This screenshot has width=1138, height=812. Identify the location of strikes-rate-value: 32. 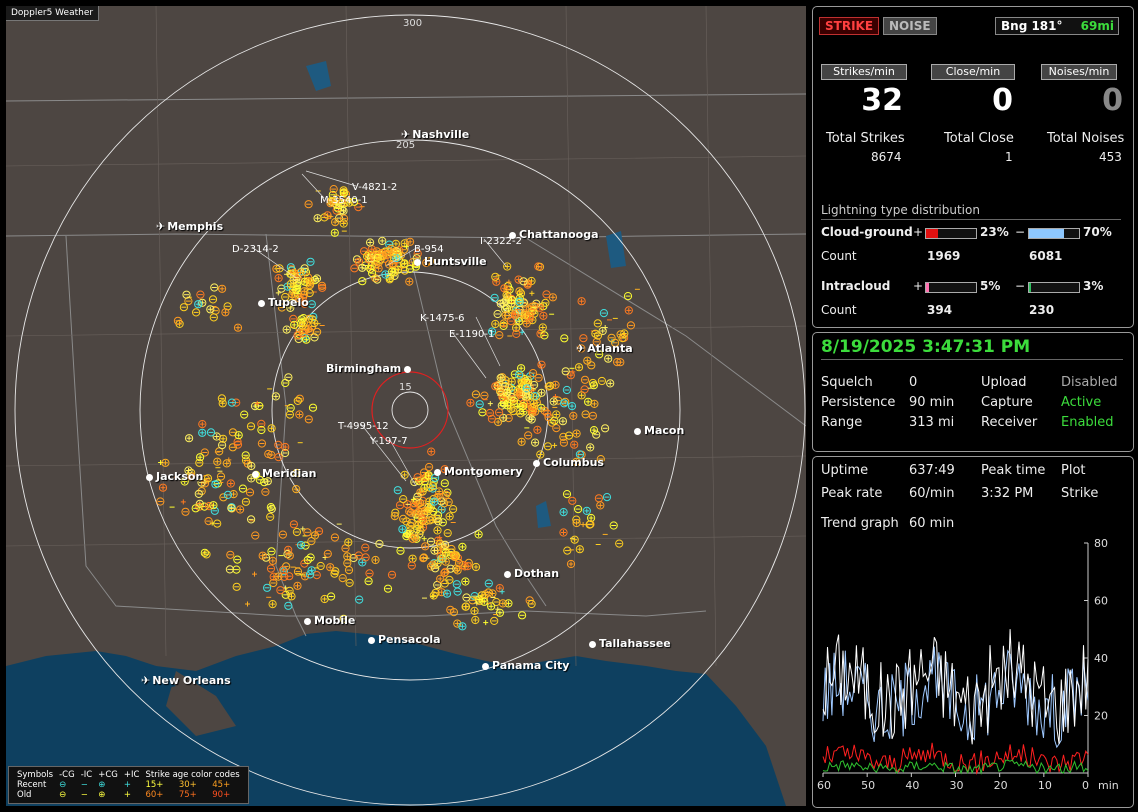
(882, 100).